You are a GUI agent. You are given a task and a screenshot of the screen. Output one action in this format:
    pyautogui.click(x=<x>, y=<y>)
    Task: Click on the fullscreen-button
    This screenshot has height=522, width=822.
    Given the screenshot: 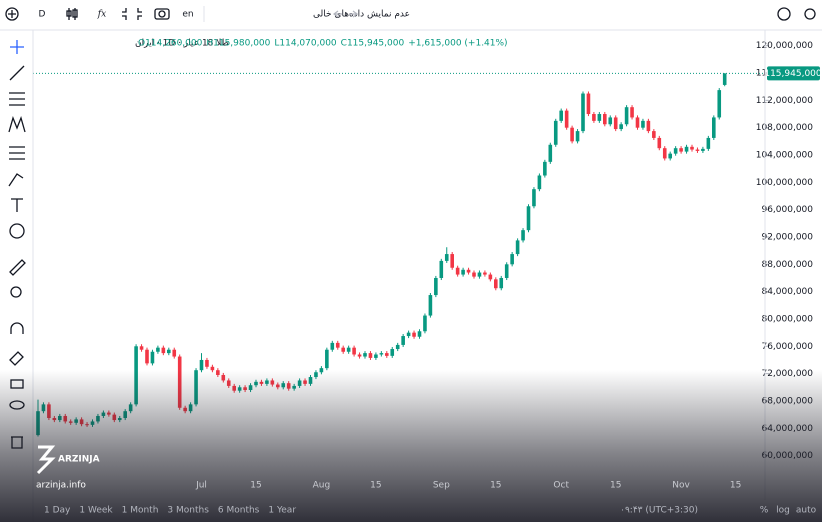 What is the action you would take?
    pyautogui.click(x=132, y=14)
    